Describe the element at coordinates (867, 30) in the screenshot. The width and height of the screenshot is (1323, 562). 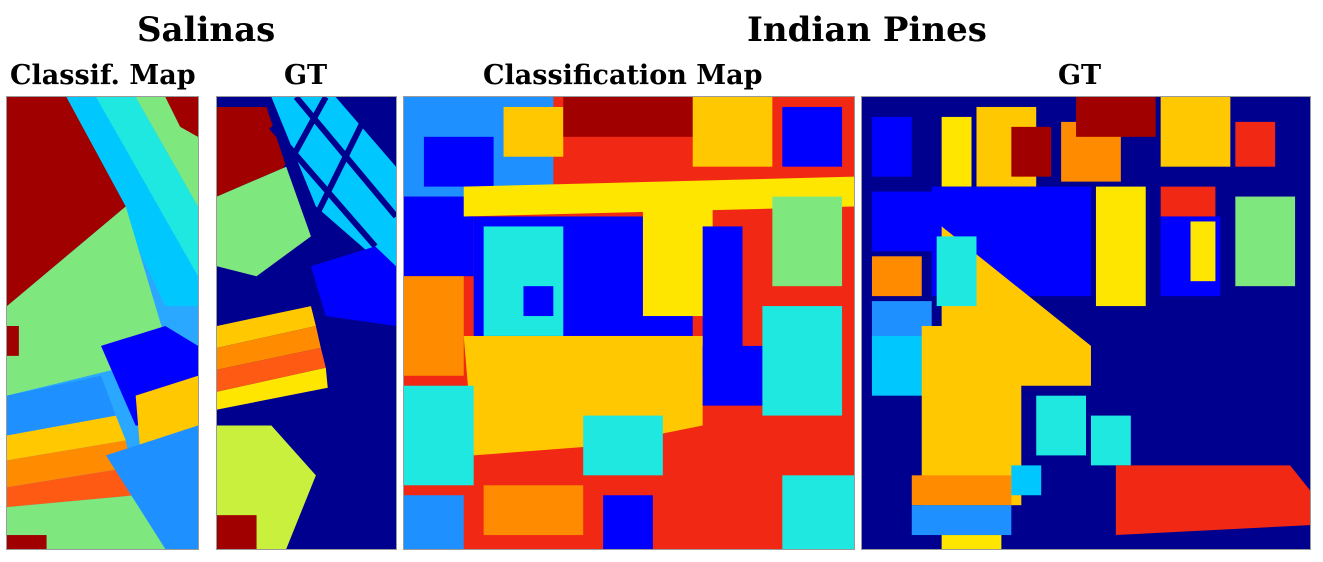
I see `indian-pines-title: Indian Pines` at that location.